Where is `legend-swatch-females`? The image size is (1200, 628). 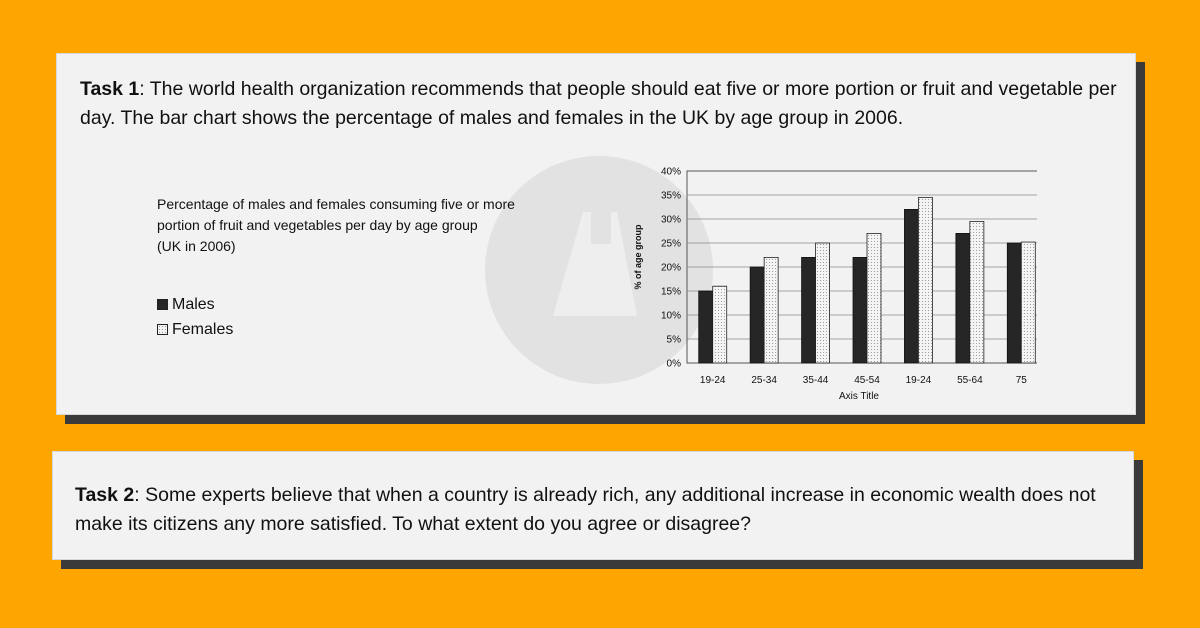
legend-swatch-females is located at coordinates (162, 329).